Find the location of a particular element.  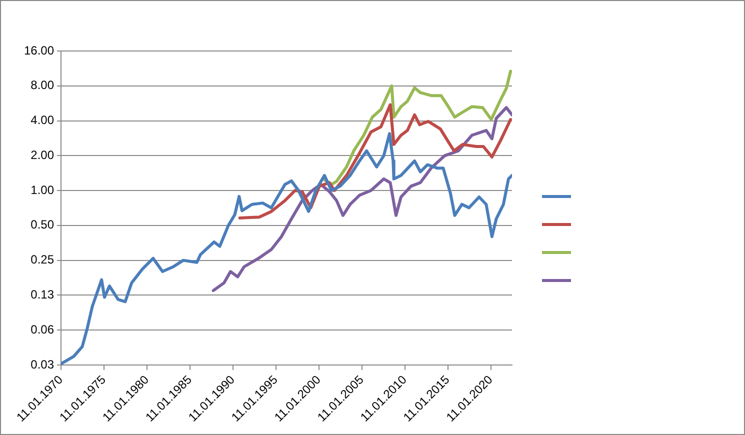

y-tick-label: 0.50 is located at coordinates (42, 225).